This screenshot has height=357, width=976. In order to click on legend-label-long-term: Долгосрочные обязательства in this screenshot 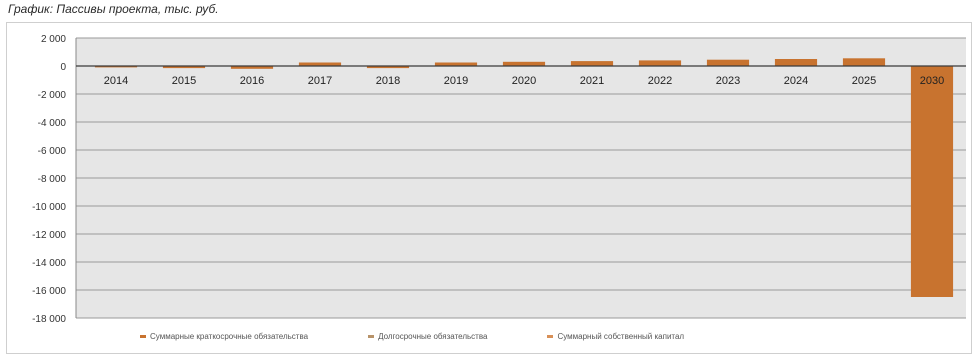, I will do `click(433, 336)`.